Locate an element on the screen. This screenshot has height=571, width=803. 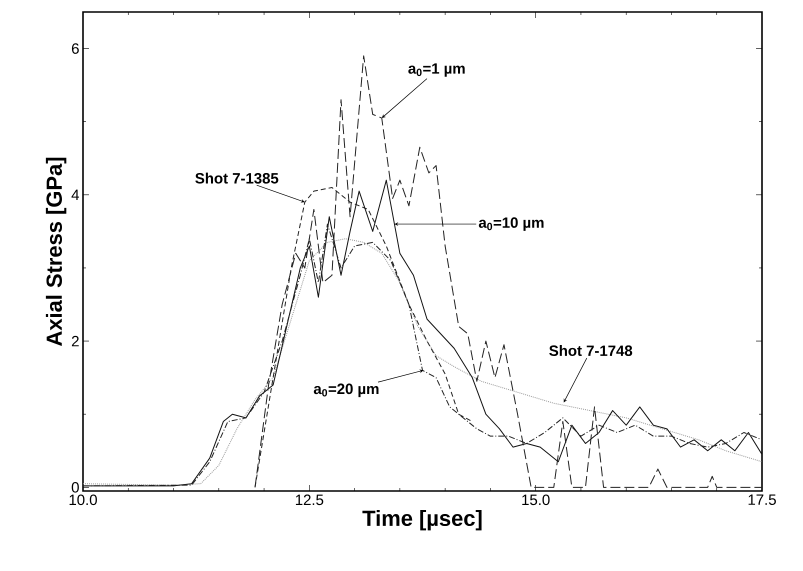
annotation: a$_{0}$=1 µm is located at coordinates (436, 70).